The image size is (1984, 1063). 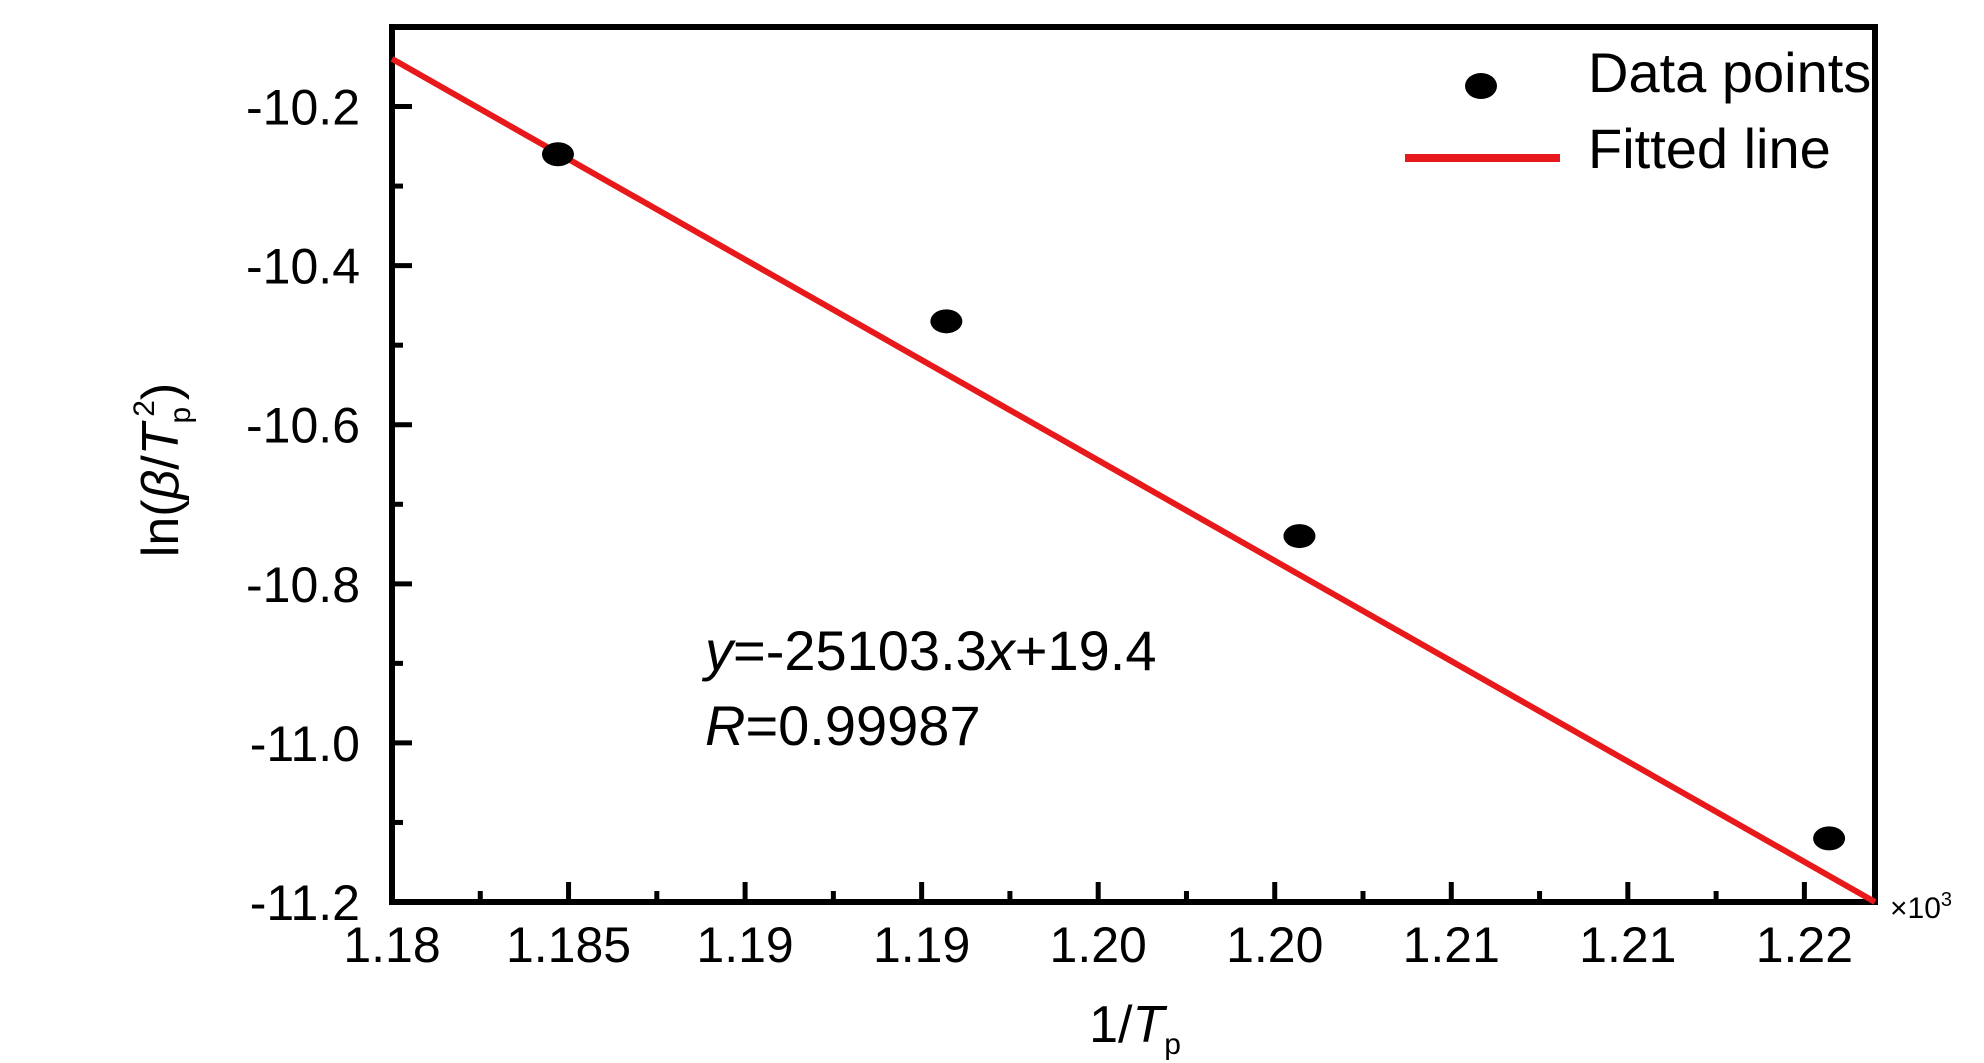 What do you see at coordinates (1729, 72) in the screenshot?
I see `legend-label-data-points: Data points` at bounding box center [1729, 72].